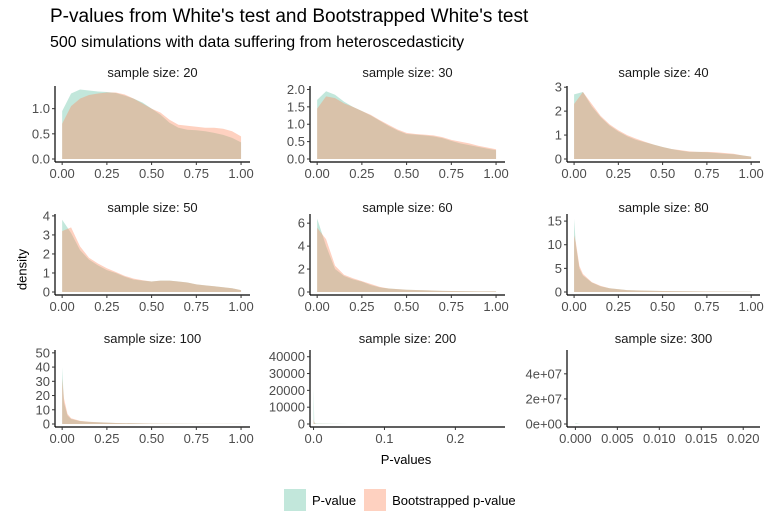  Describe the element at coordinates (301, 223) in the screenshot. I see `y-tick-label: 6` at that location.